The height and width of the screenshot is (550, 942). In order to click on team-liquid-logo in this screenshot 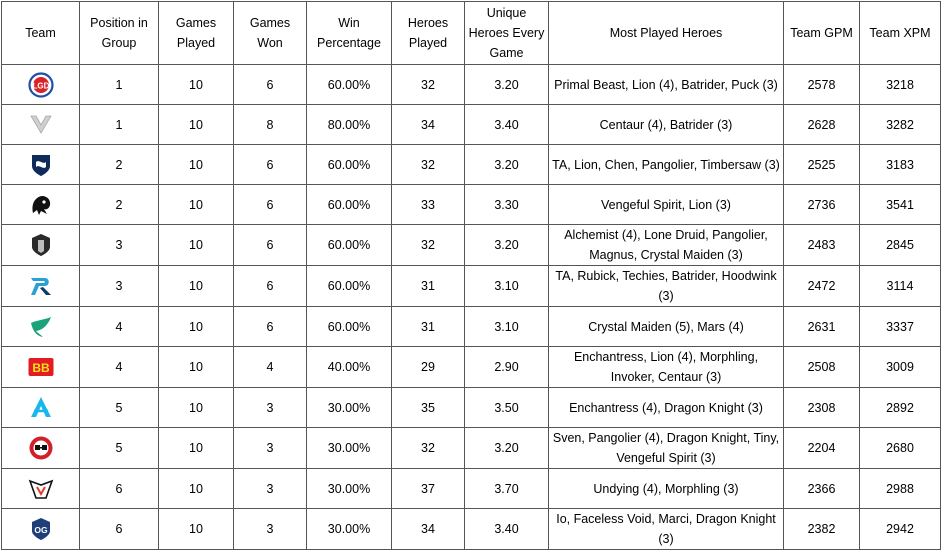, I will do `click(41, 165)`.